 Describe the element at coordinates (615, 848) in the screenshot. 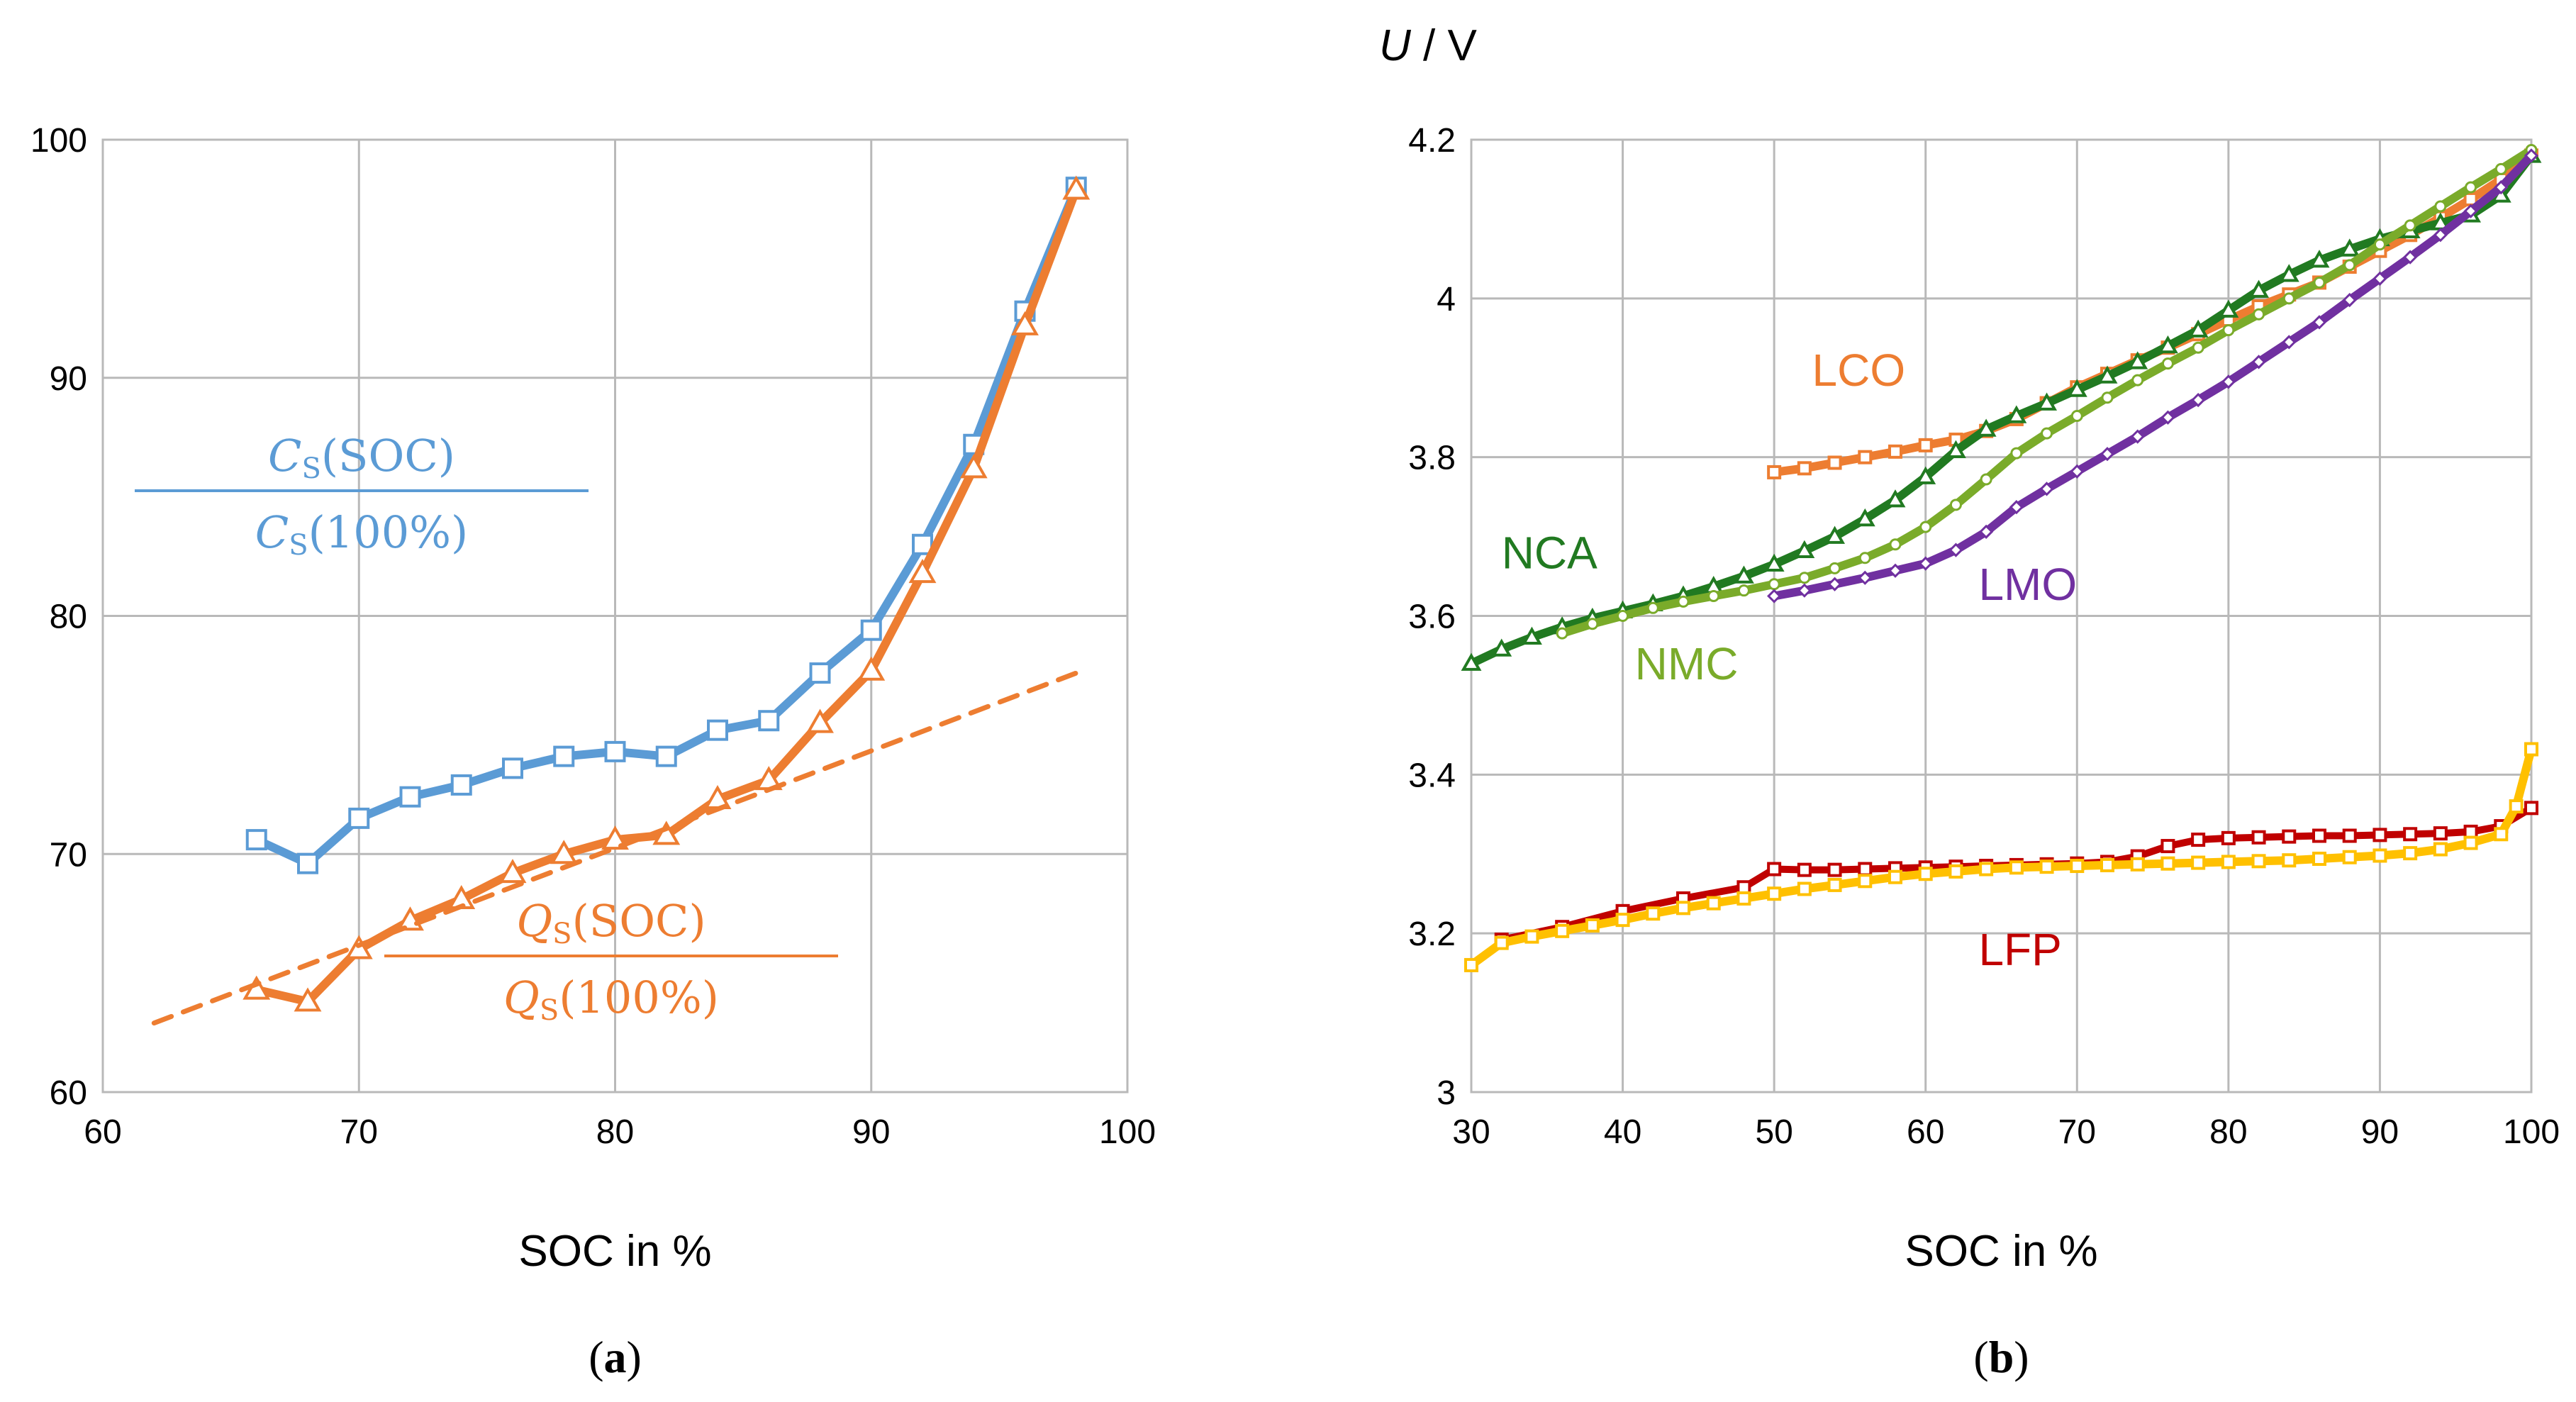

I see `series-line` at that location.